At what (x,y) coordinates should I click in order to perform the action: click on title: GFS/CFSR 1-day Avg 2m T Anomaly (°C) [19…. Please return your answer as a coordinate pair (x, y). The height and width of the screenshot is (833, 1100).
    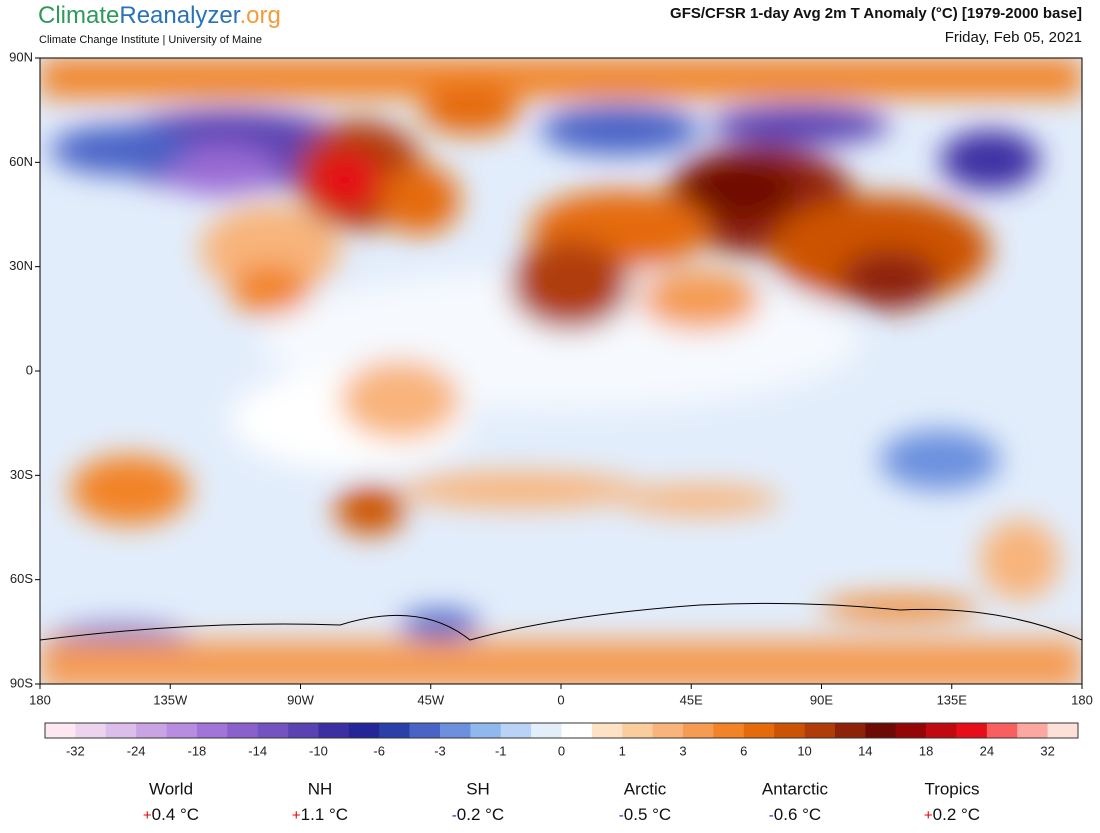
    Looking at the image, I should click on (876, 13).